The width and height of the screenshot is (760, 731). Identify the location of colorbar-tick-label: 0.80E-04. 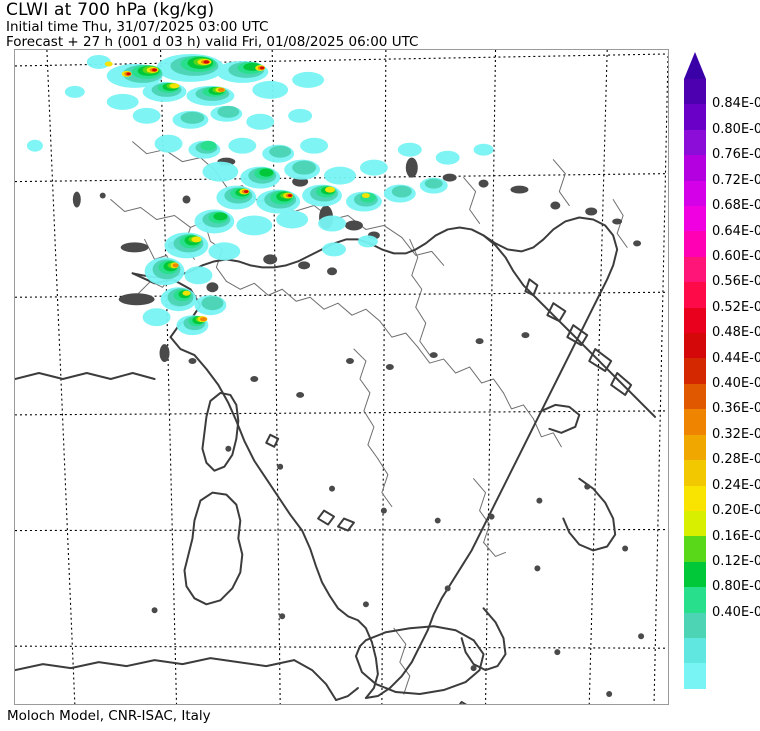
(736, 587).